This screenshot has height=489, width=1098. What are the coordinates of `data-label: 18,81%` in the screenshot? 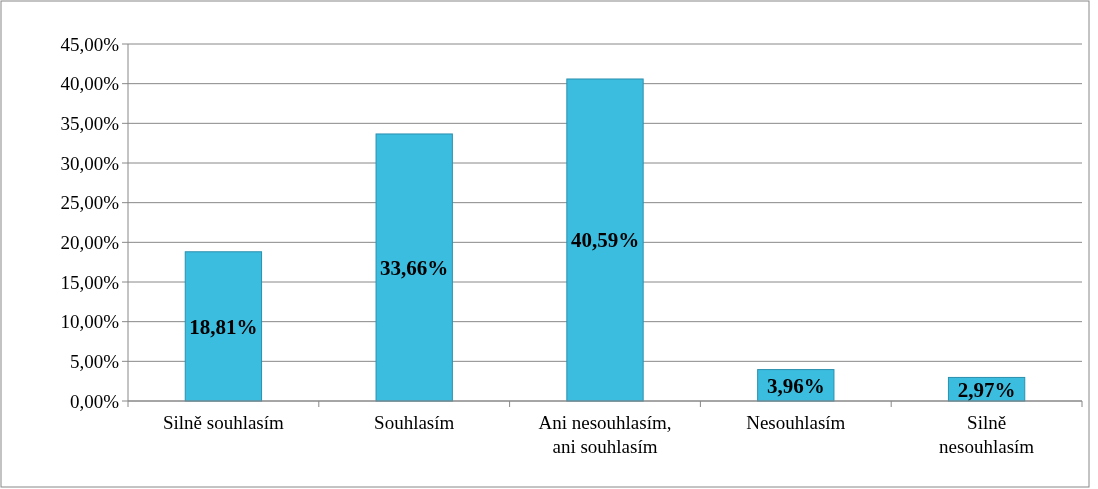 It's located at (223, 326).